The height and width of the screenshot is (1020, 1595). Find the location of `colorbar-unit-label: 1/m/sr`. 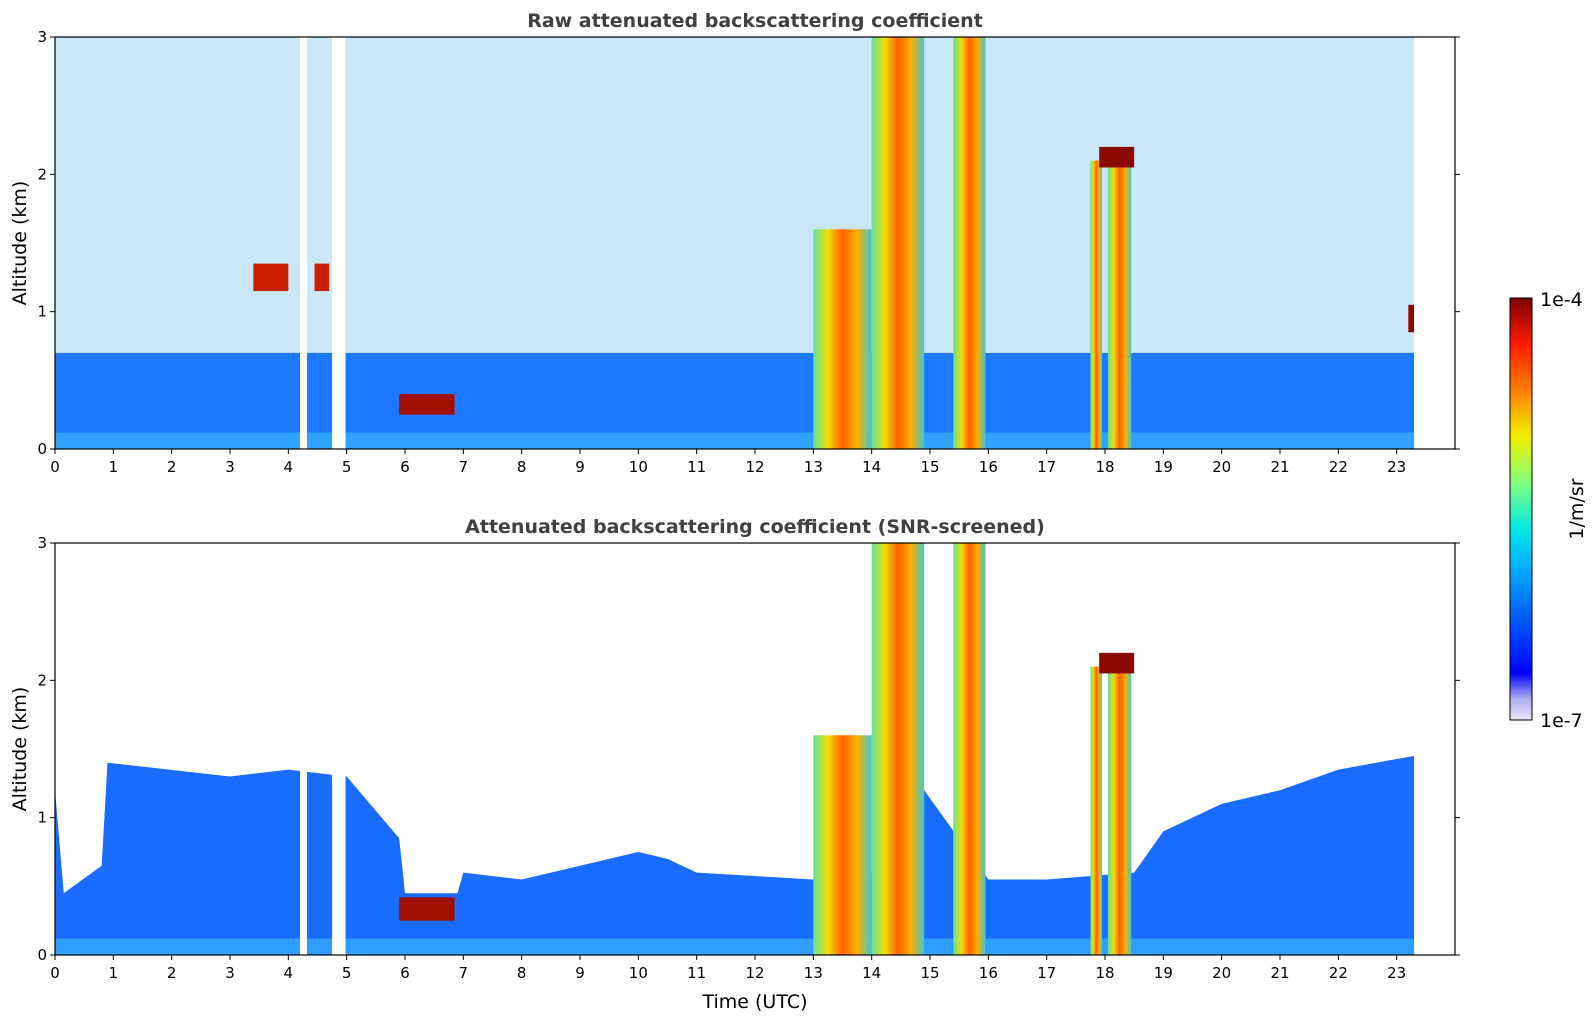

colorbar-unit-label: 1/m/sr is located at coordinates (1577, 508).